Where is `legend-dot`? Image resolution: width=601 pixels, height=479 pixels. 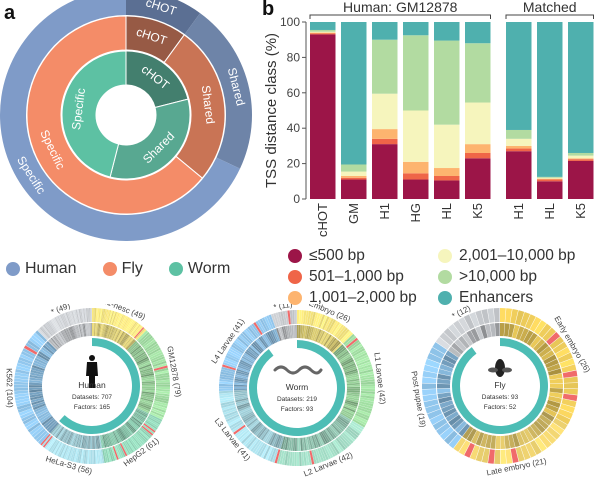
legend-dot is located at coordinates (109, 269).